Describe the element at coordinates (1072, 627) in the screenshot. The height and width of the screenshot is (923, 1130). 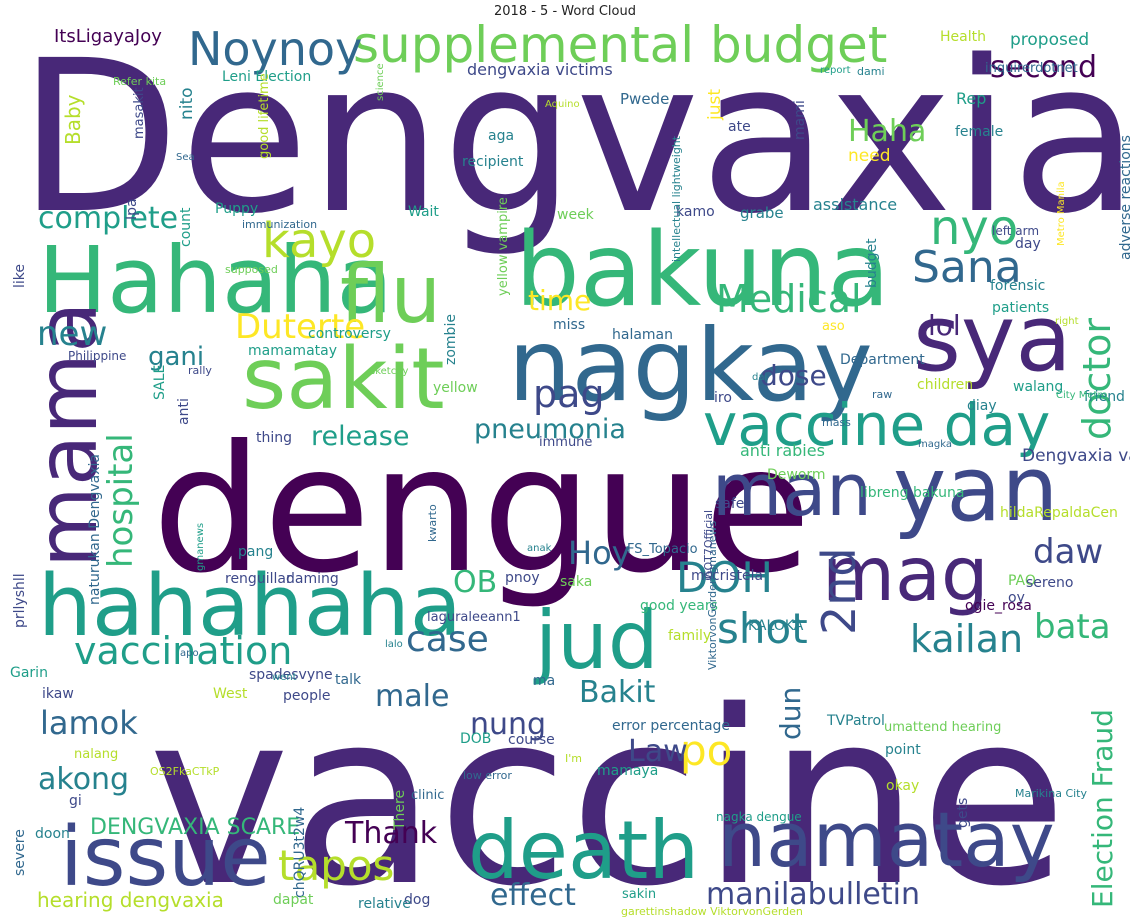
I see `cloud-word: bata` at that location.